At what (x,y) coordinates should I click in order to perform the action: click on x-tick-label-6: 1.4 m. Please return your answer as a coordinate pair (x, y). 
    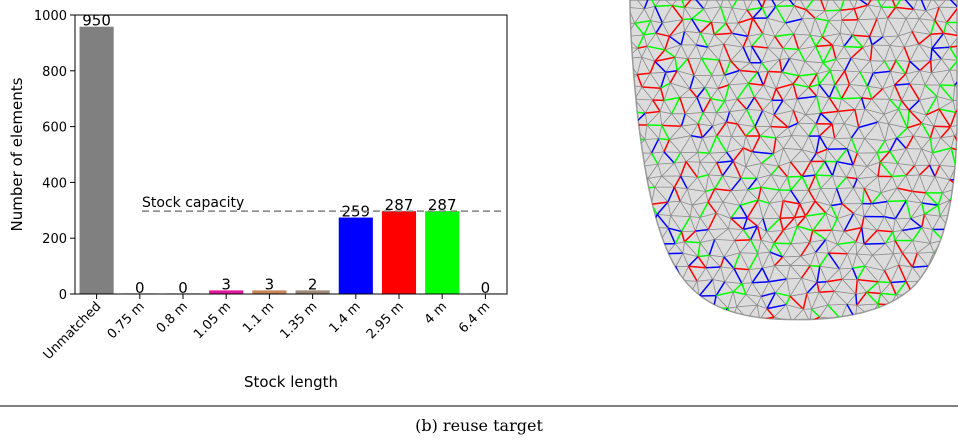
    Looking at the image, I should click on (345, 317).